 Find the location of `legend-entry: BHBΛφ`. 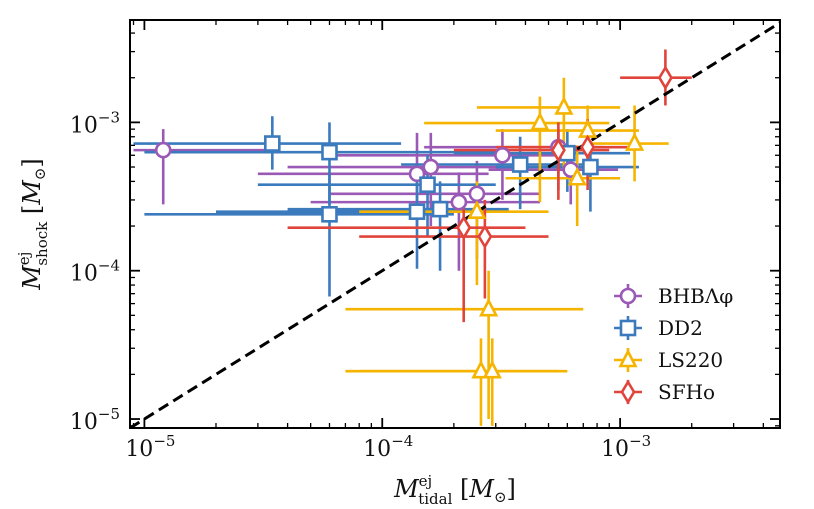

legend-entry: BHBΛφ is located at coordinates (673, 296).